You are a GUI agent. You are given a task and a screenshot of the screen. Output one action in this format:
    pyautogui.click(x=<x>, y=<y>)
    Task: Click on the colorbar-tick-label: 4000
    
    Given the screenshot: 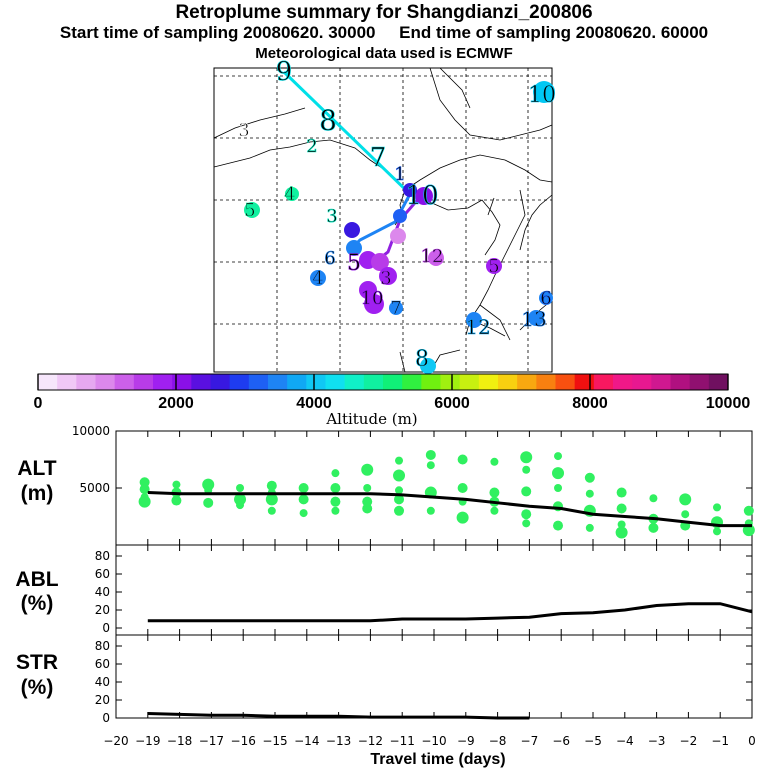 What is the action you would take?
    pyautogui.click(x=314, y=403)
    